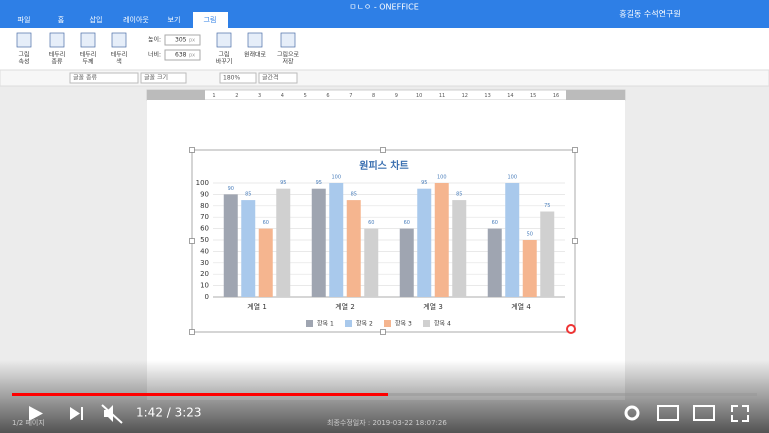 Image resolution: width=769 pixels, height=433 pixels. Describe the element at coordinates (403, 324) in the screenshot. I see `legend-label: 항목 3` at that location.